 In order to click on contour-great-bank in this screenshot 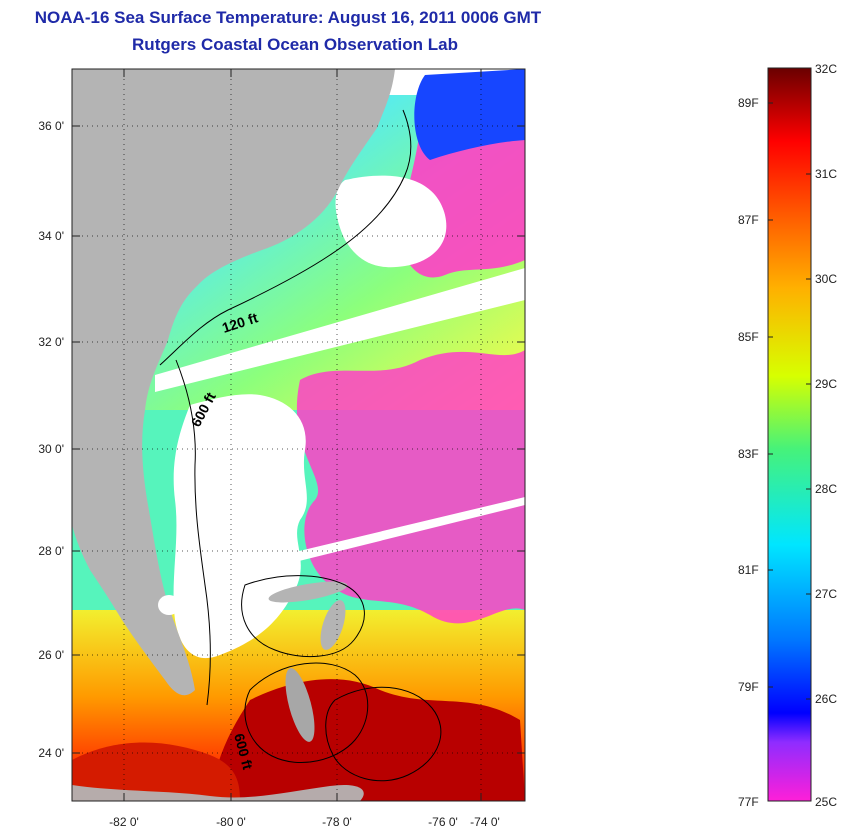, I will do `click(306, 712)`.